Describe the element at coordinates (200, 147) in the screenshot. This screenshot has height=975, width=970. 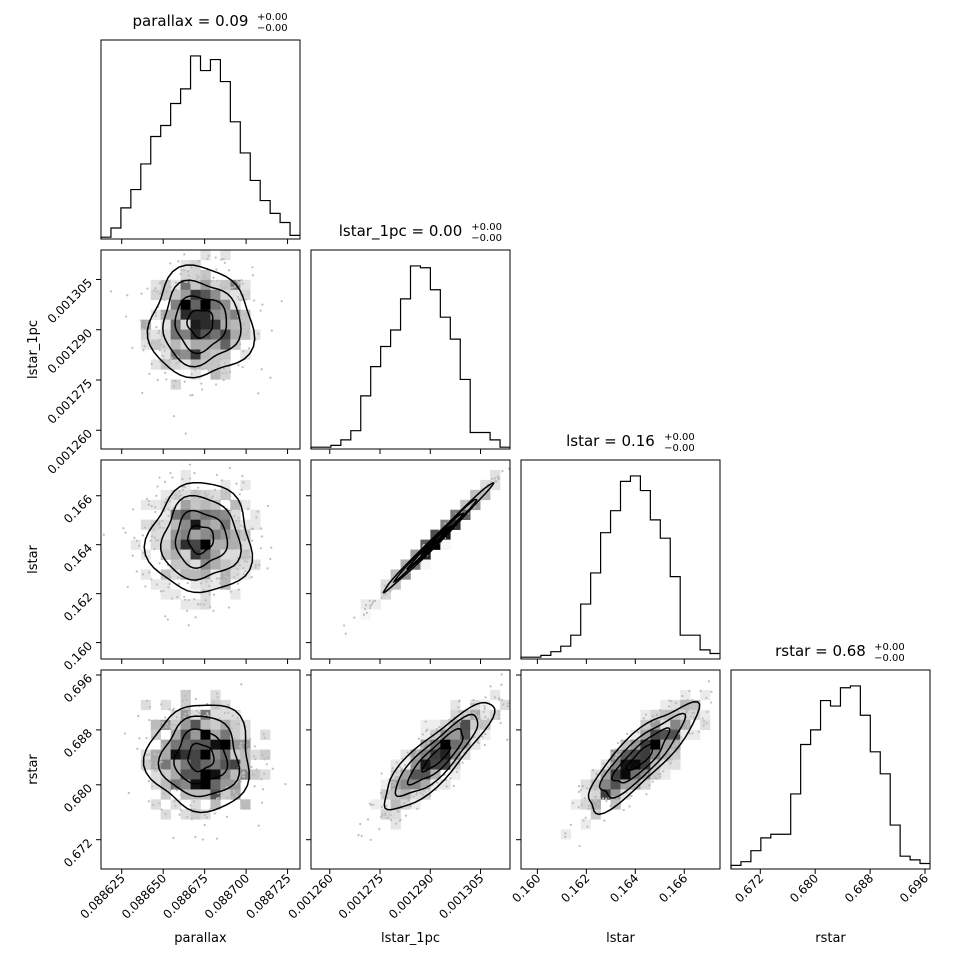
I see `histogram-line` at that location.